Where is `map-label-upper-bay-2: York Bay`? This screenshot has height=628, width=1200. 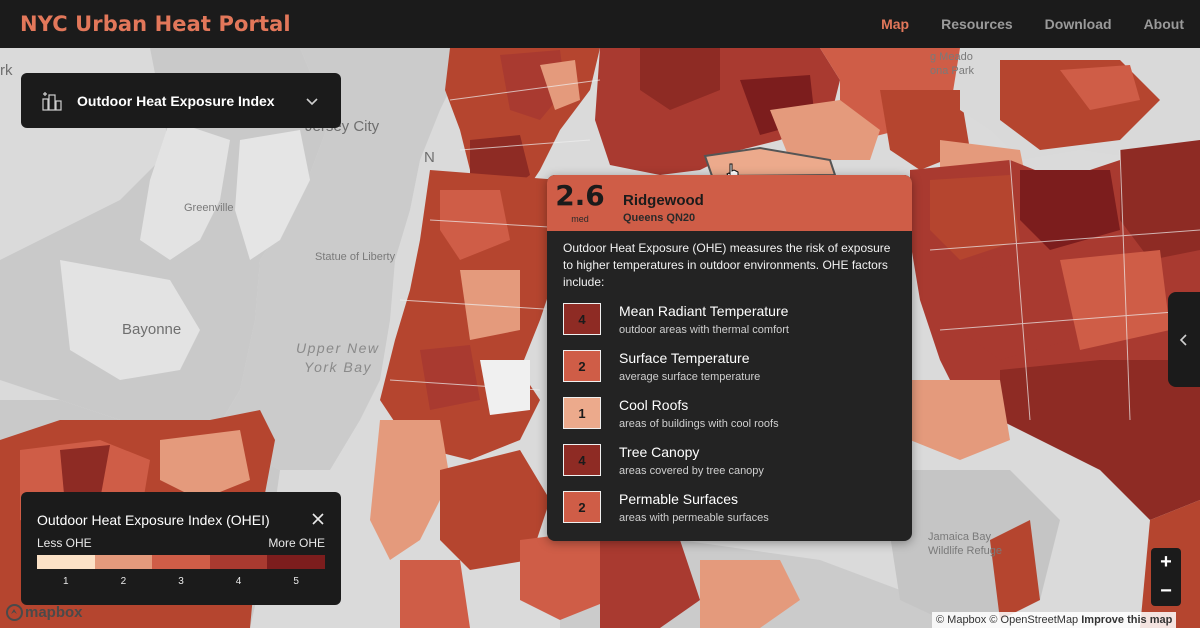
map-label-upper-bay-2: York Bay is located at coordinates (338, 367).